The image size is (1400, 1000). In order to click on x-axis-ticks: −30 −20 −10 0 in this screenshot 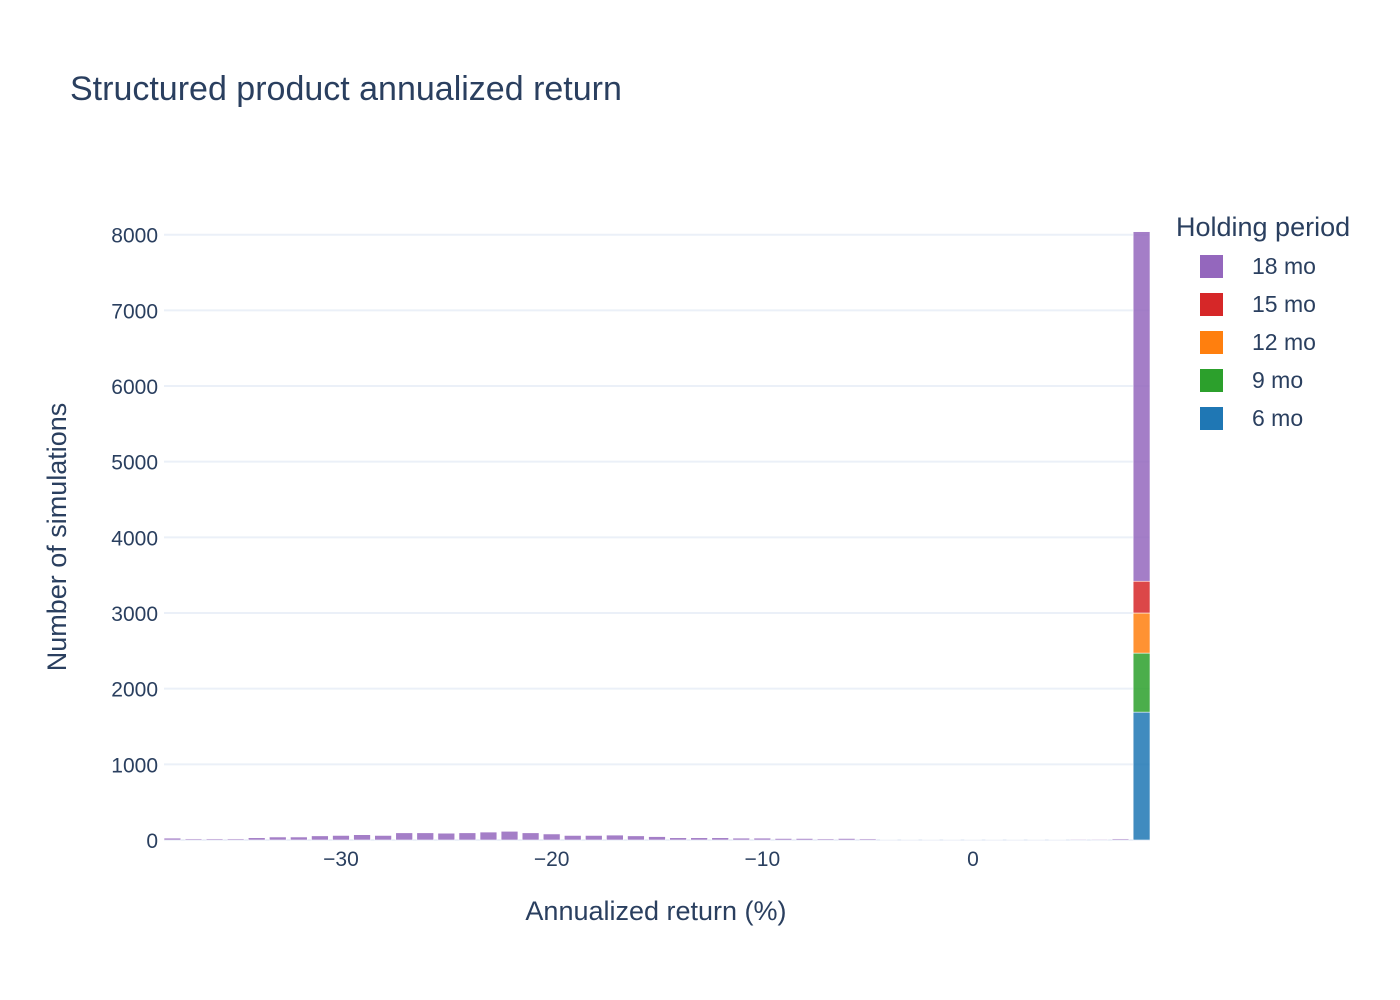, I will do `click(651, 859)`.